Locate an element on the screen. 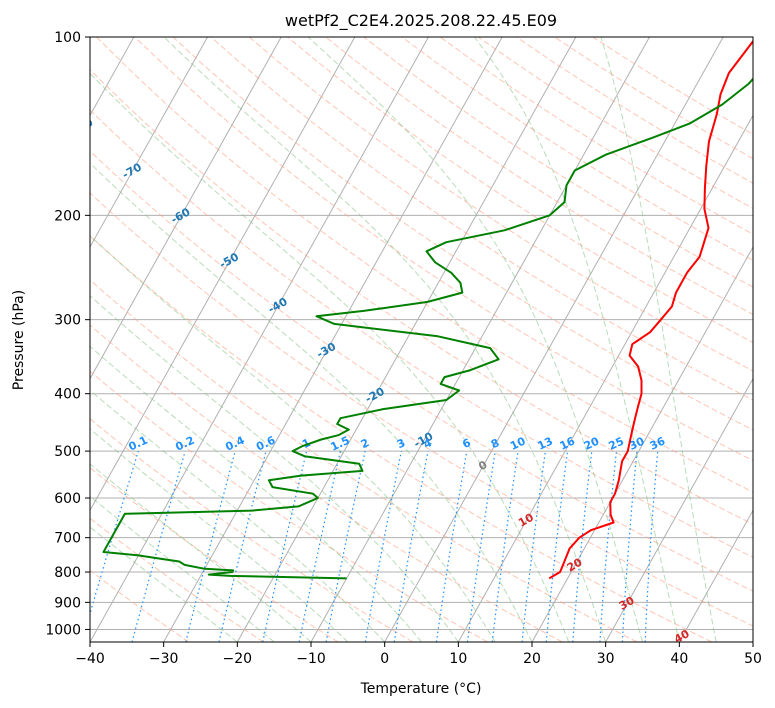  mixing-ratio-label: 16 is located at coordinates (568, 443).